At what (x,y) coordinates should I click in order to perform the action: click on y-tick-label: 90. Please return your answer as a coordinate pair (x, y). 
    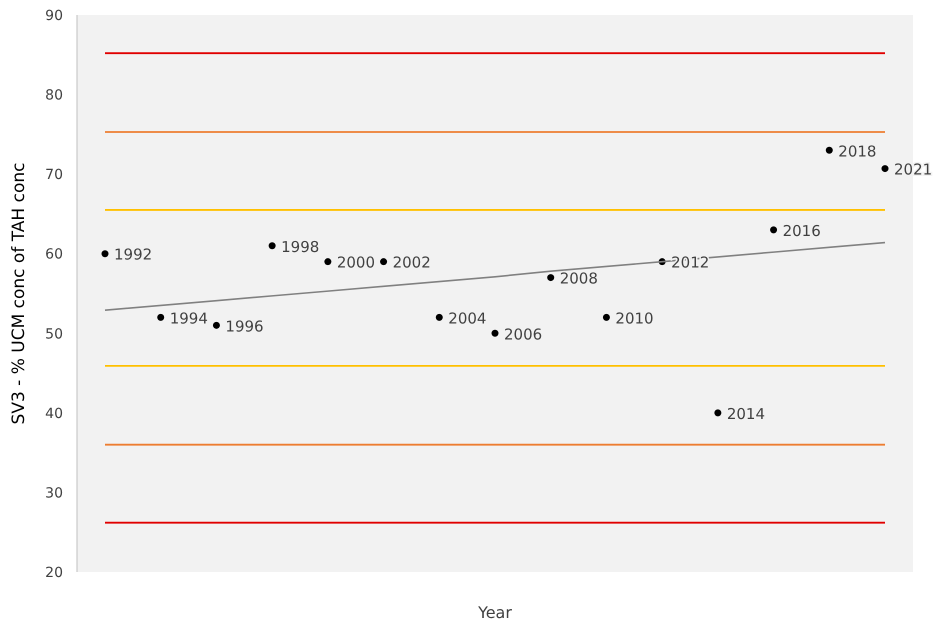
    Looking at the image, I should click on (54, 16).